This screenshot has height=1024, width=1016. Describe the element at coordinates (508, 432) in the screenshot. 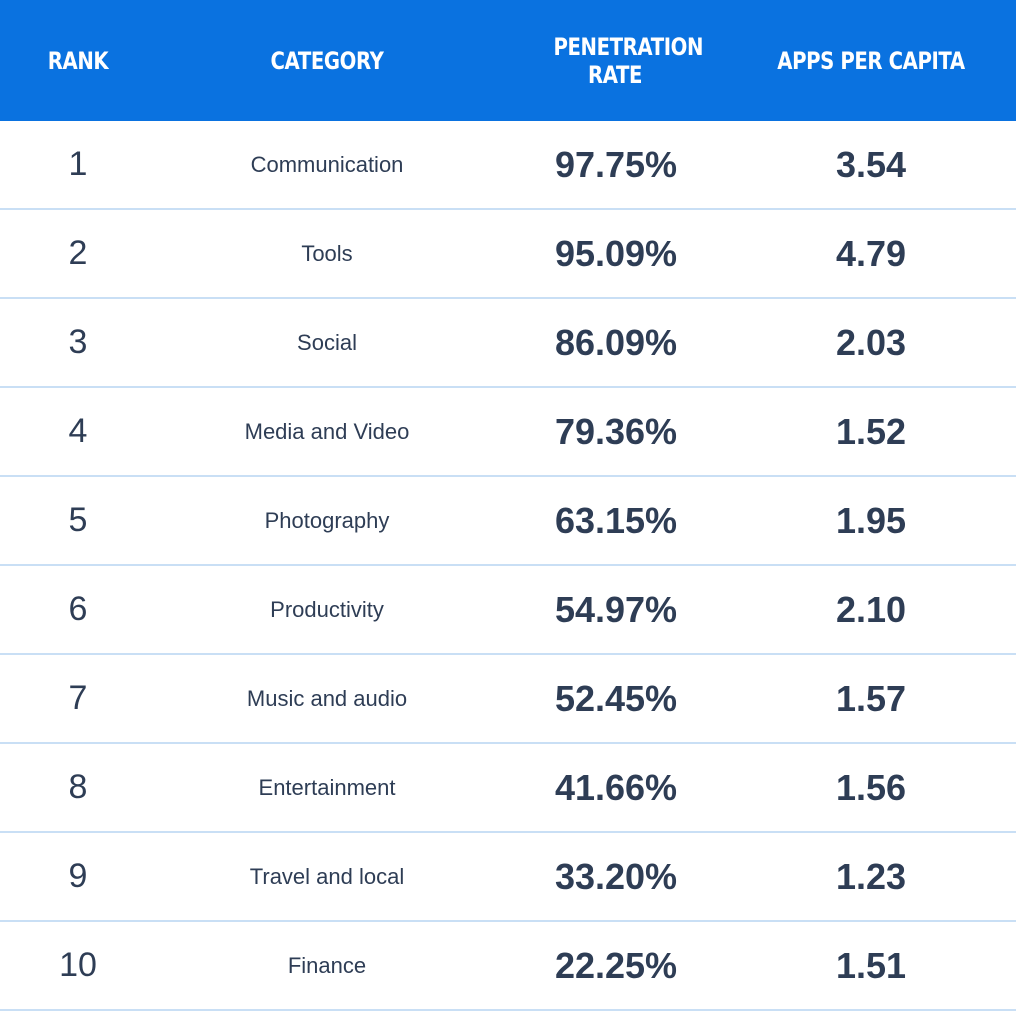

I see `table-row: 4 Media and Video 79.36% 1.52` at that location.